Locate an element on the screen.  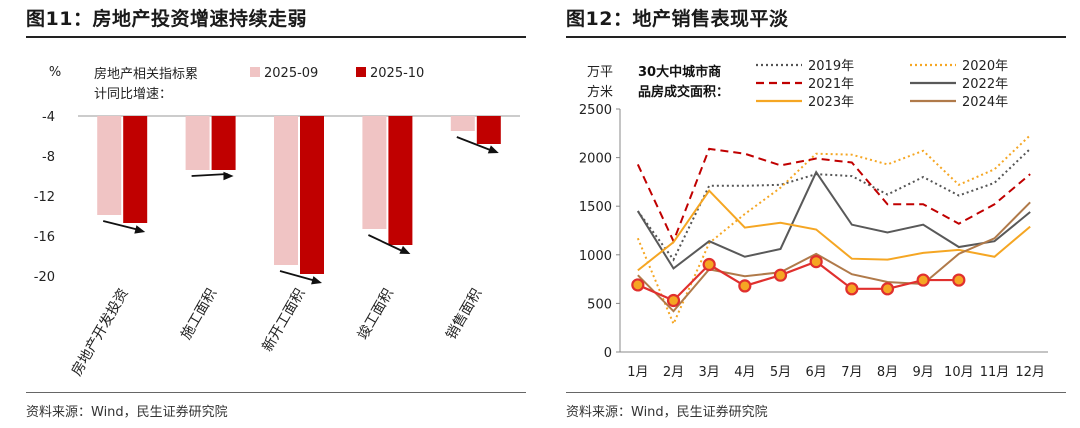
left-legend-label: 2025-09 is located at coordinates (291, 73).